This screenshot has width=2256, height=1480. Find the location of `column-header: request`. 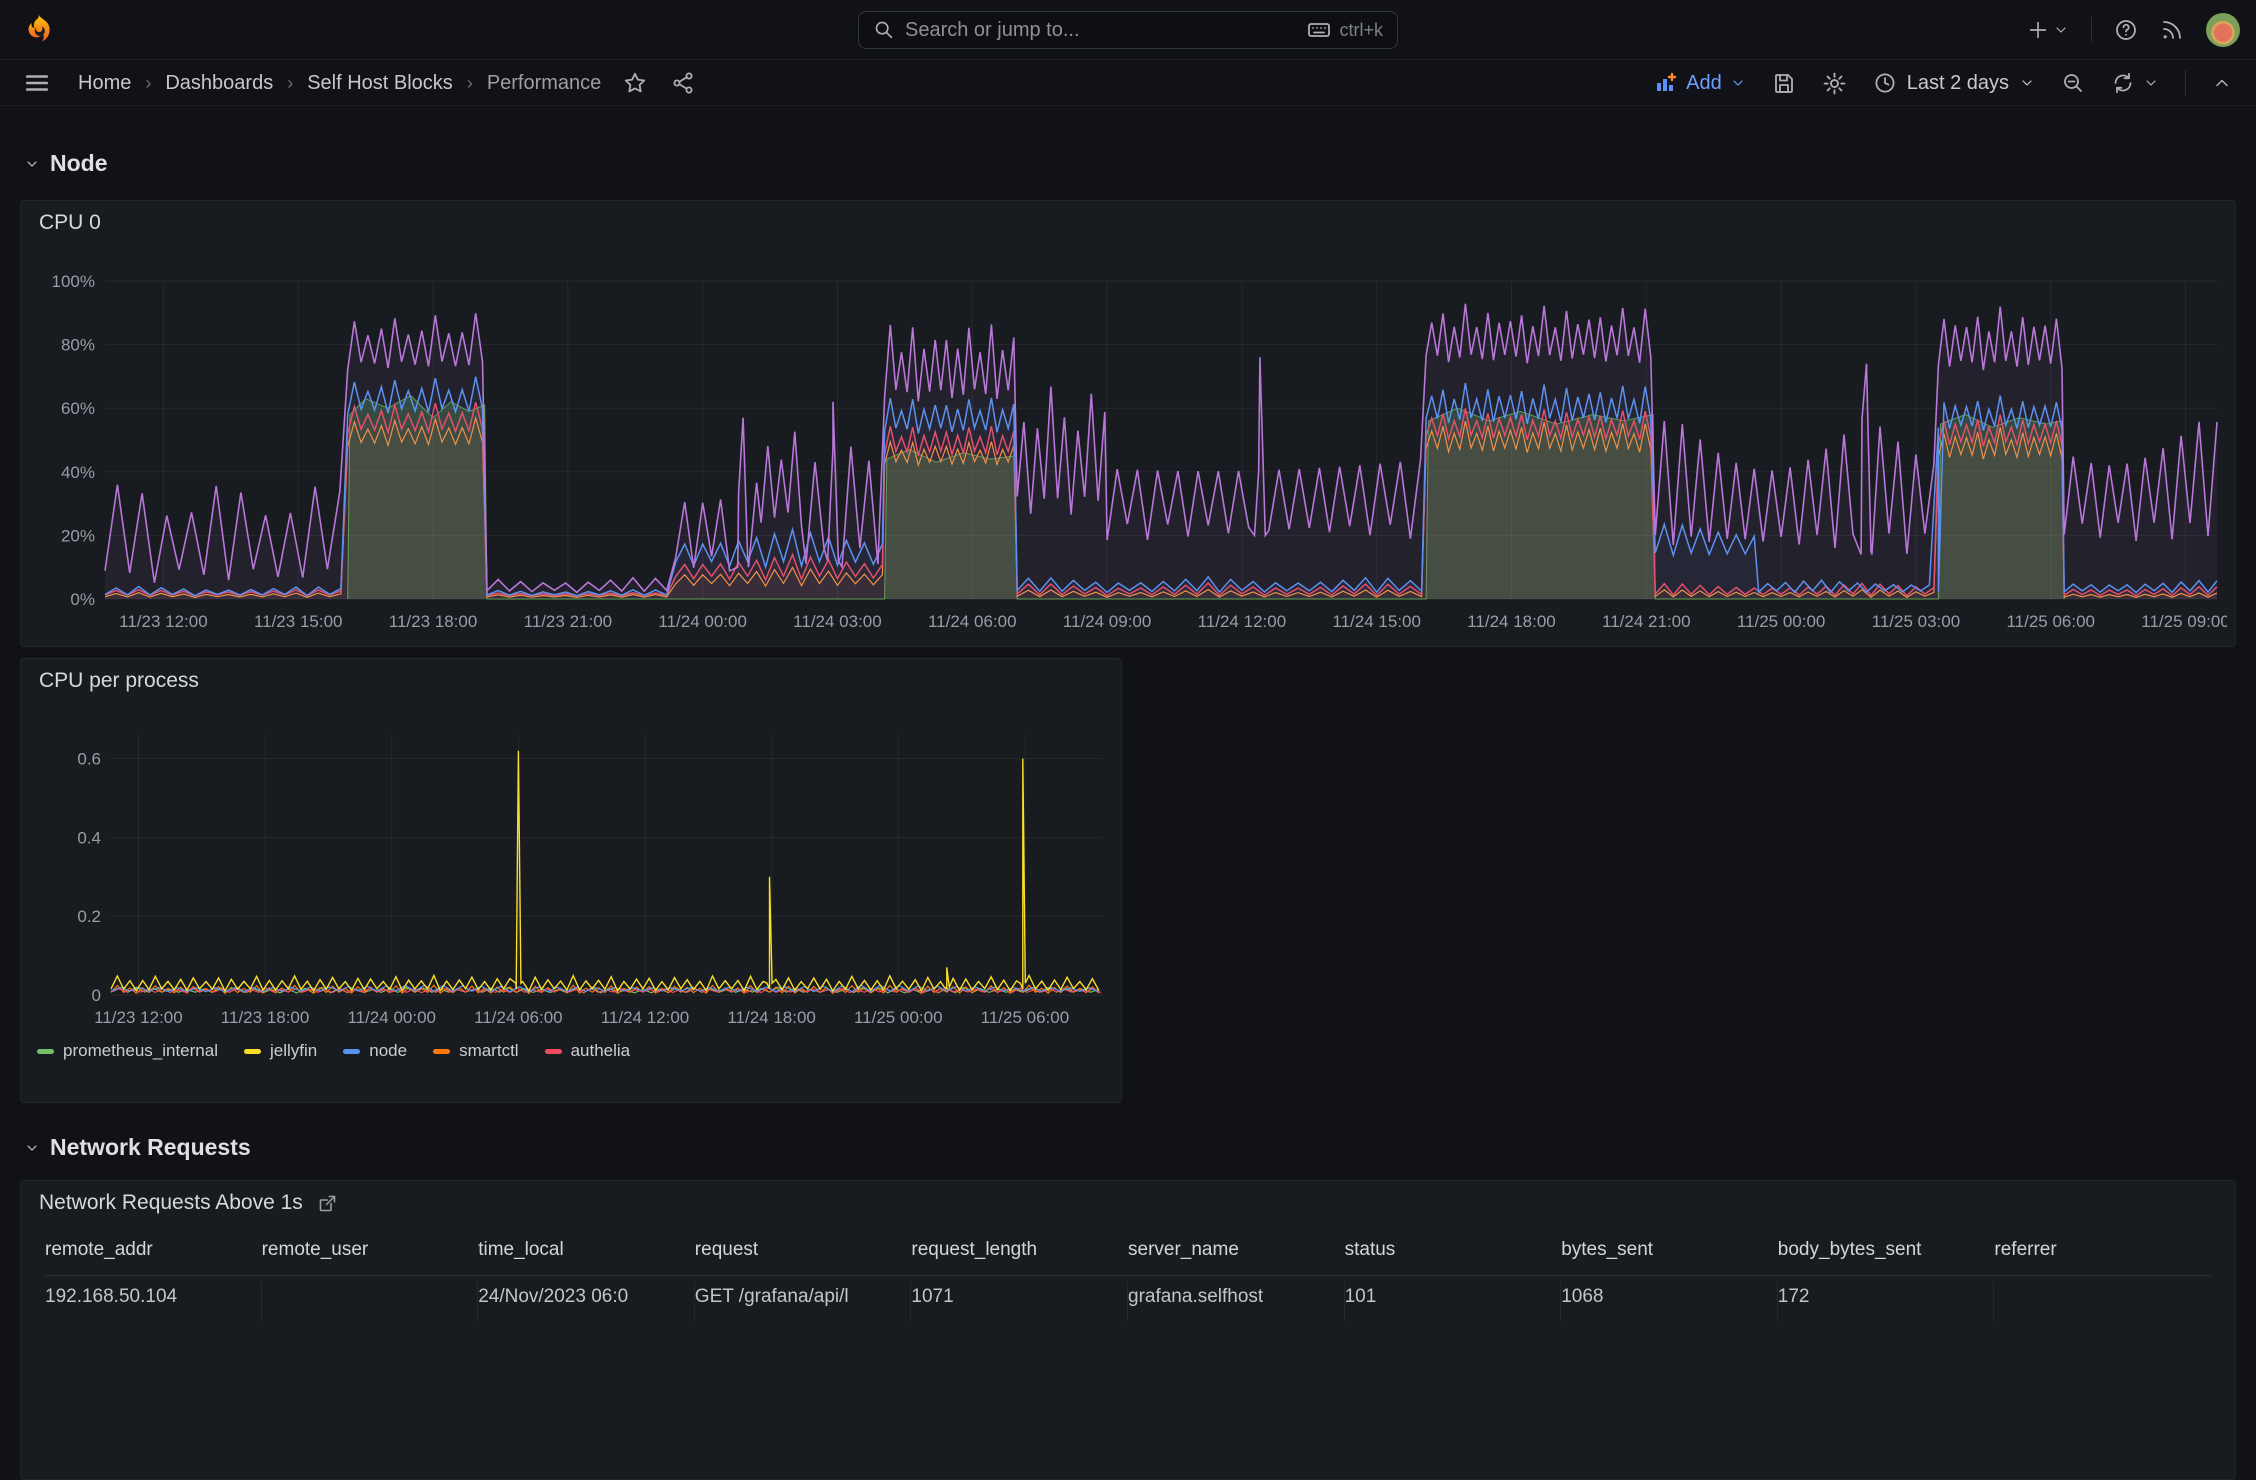

column-header: request is located at coordinates (726, 1249).